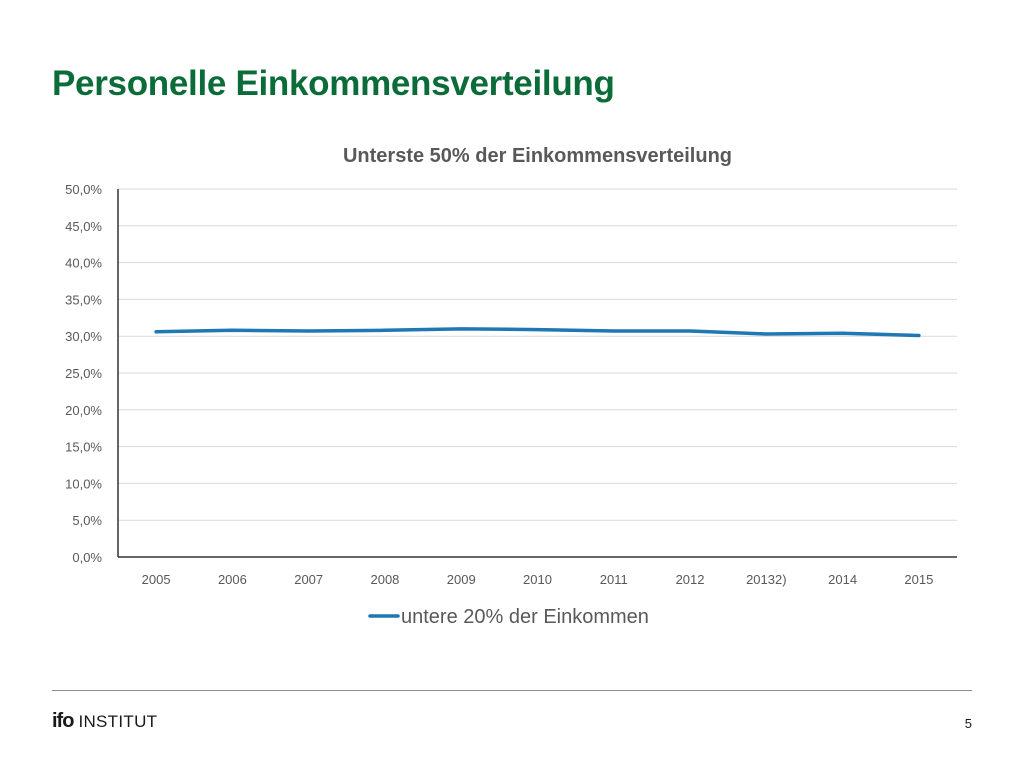  What do you see at coordinates (333, 83) in the screenshot?
I see `page-title: Personelle Einkommensverteilung` at bounding box center [333, 83].